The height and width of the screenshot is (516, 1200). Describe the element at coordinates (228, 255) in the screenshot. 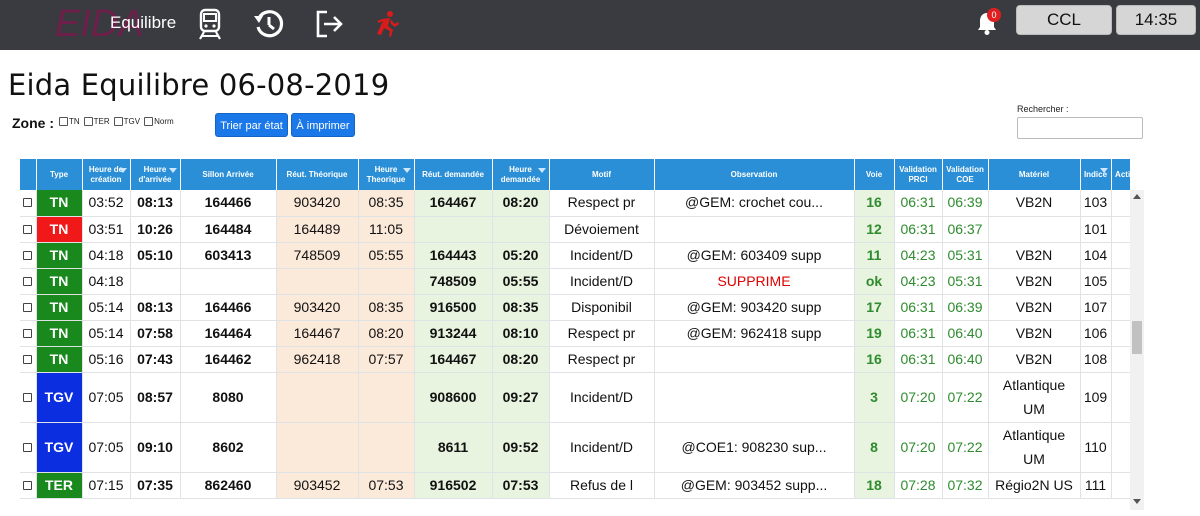

I see `sillon-cell: 603413` at that location.